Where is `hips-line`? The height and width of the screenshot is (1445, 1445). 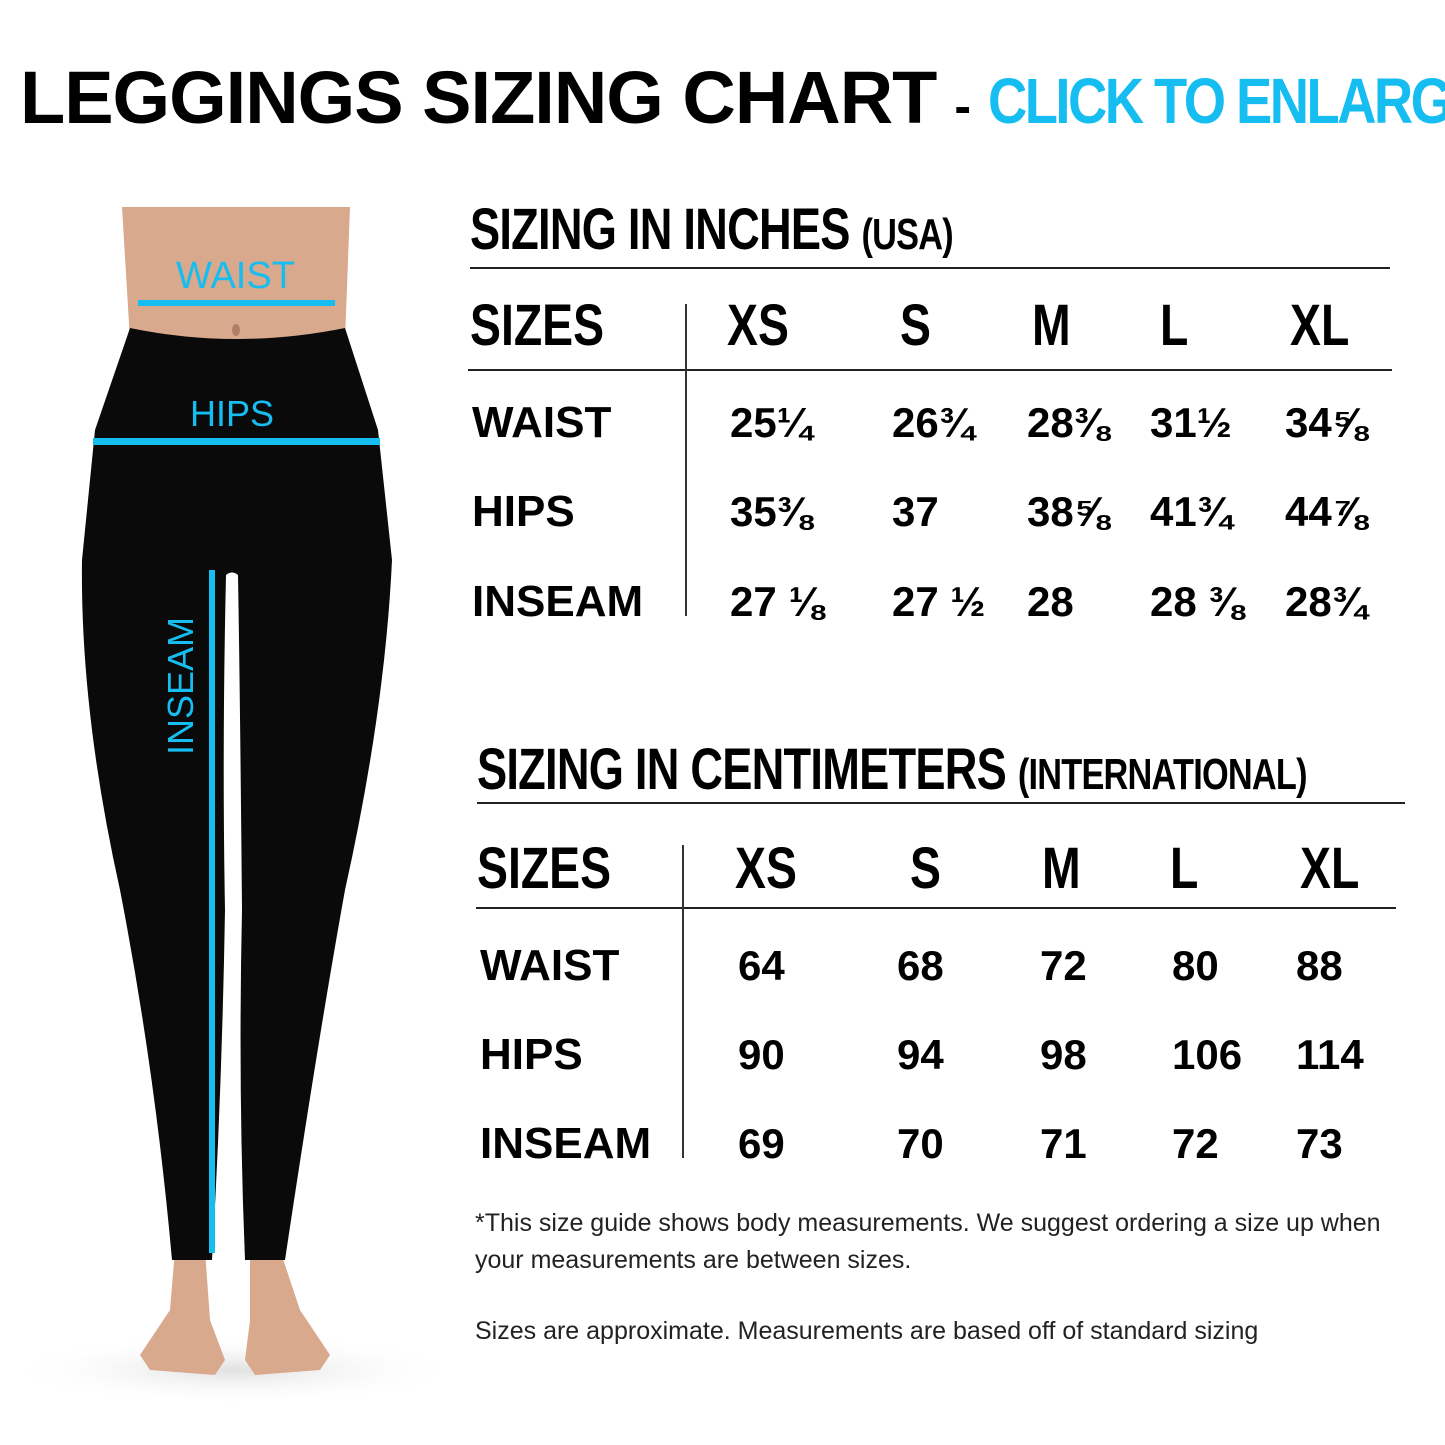
hips-line is located at coordinates (236, 441).